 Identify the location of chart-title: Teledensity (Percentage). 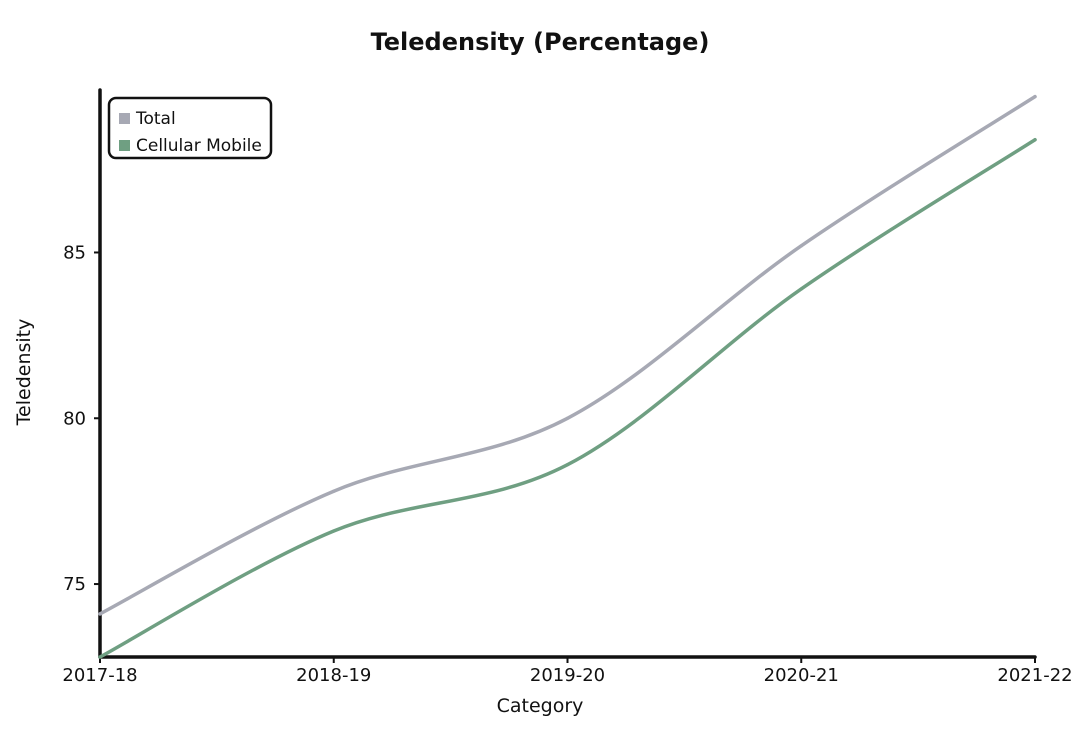
(540, 42).